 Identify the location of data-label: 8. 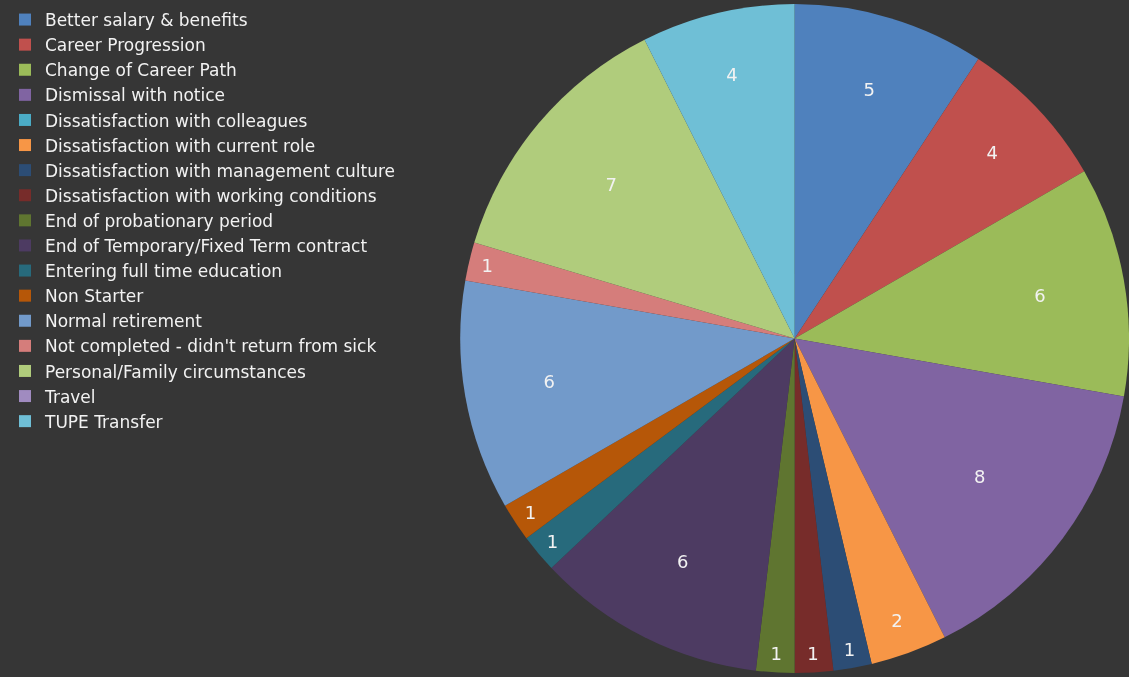
(980, 476).